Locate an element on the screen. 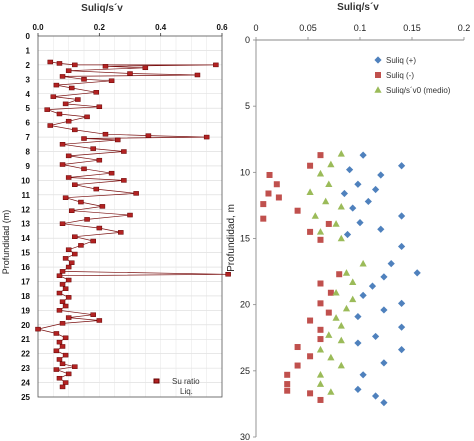  right-x-tick-label: 0.1 is located at coordinates (360, 28).